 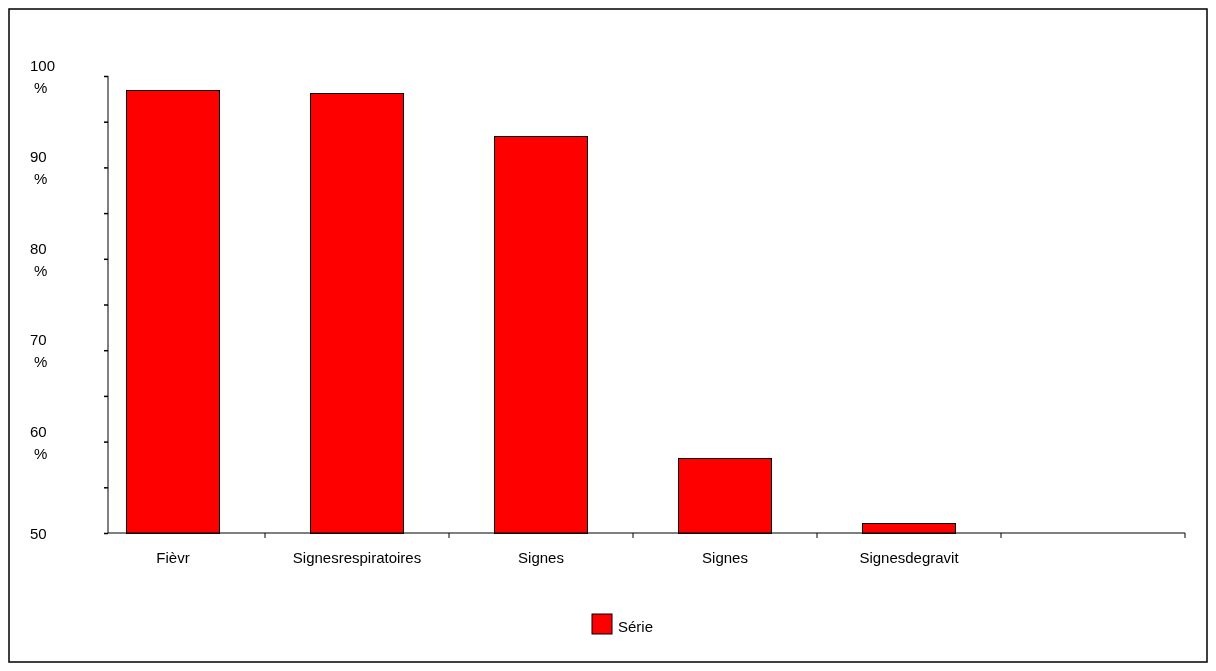 What do you see at coordinates (39, 442) in the screenshot?
I see `y-tick-label: 60 %` at bounding box center [39, 442].